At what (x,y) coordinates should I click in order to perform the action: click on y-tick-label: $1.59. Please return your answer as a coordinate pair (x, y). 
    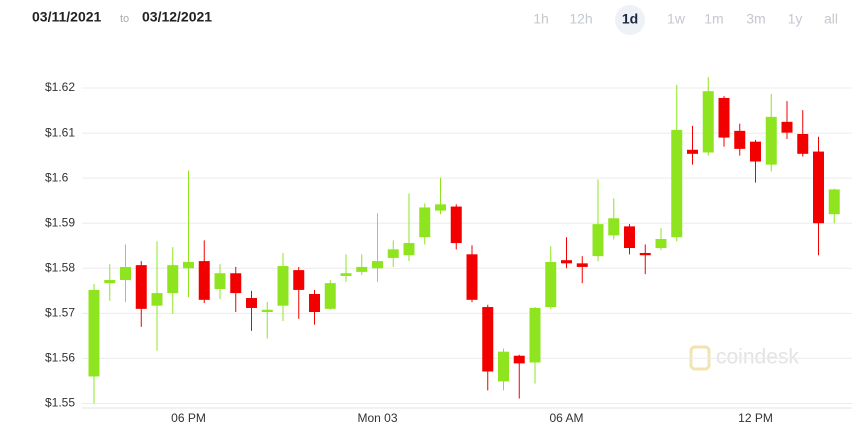
    Looking at the image, I should click on (60, 222).